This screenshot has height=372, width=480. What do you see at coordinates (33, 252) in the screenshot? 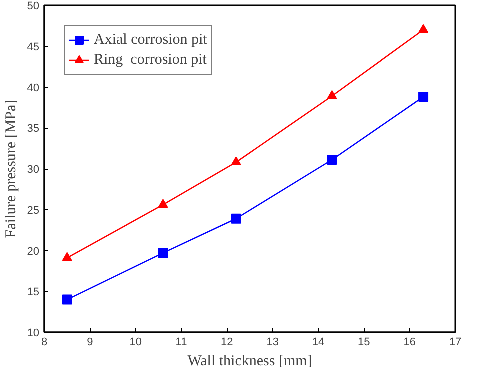
I see `y-tick-label: 20` at bounding box center [33, 252].